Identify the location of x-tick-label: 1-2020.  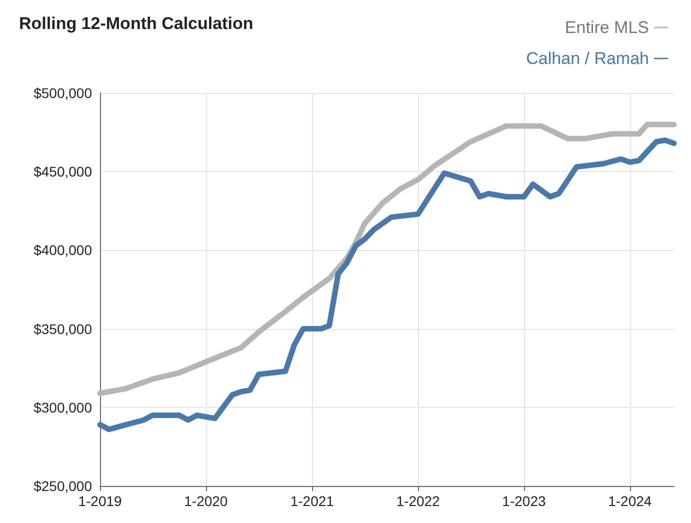
(206, 501).